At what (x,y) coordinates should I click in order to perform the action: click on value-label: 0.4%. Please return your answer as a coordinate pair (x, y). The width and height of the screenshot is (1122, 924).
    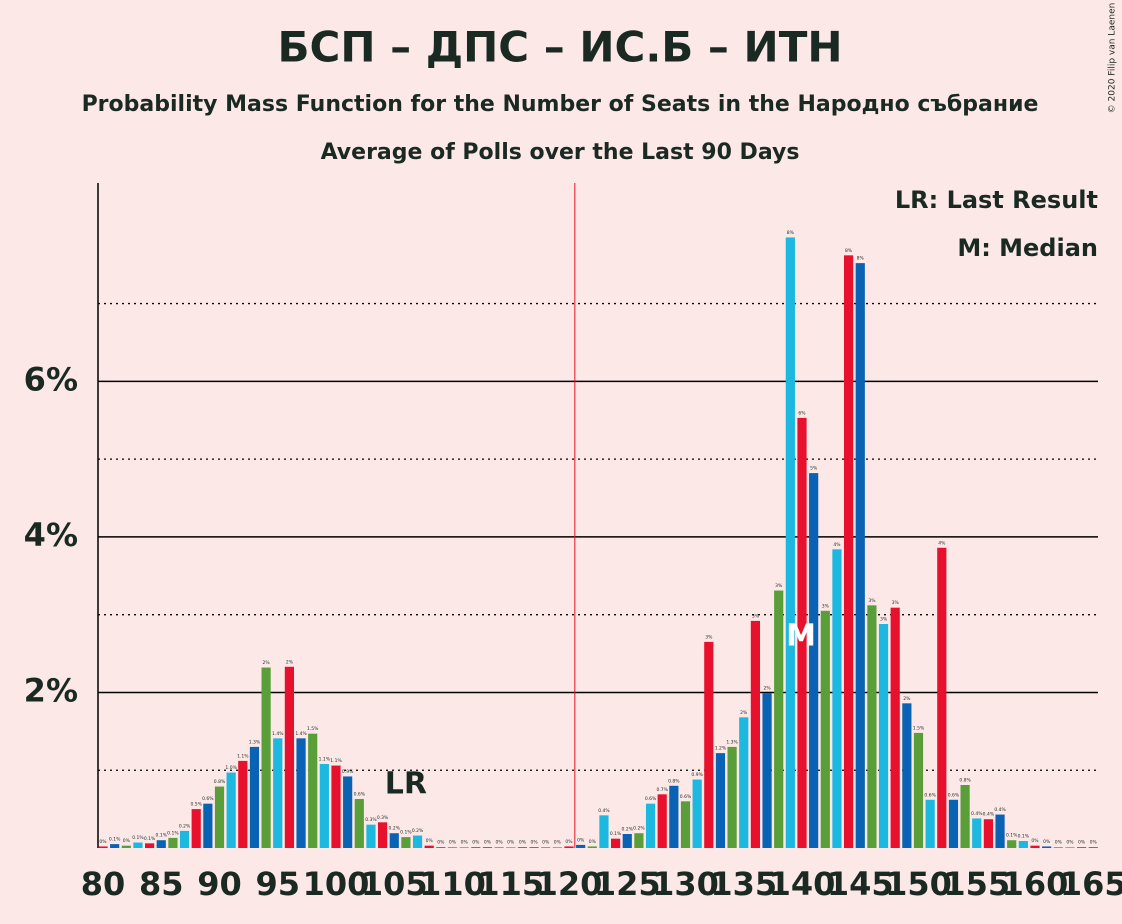
    Looking at the image, I should click on (1000, 810).